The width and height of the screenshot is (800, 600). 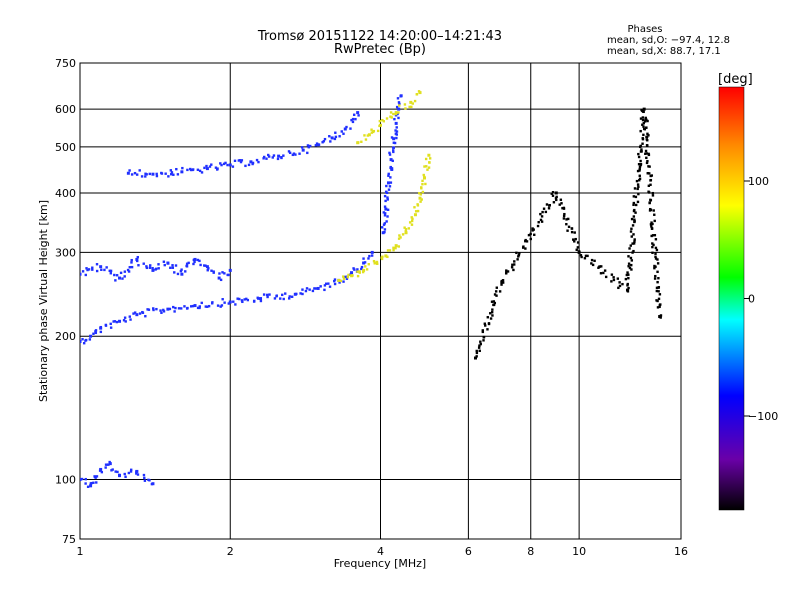 What do you see at coordinates (65, 480) in the screenshot?
I see `y-tick-label: 100` at bounding box center [65, 480].